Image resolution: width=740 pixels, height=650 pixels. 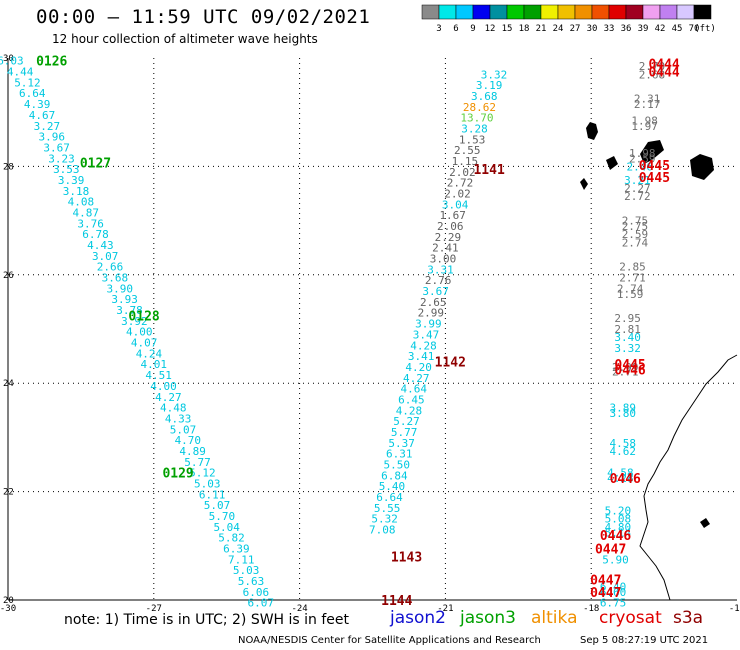 What do you see at coordinates (450, 226) in the screenshot?
I see `swh-data-label: 2.06` at bounding box center [450, 226].